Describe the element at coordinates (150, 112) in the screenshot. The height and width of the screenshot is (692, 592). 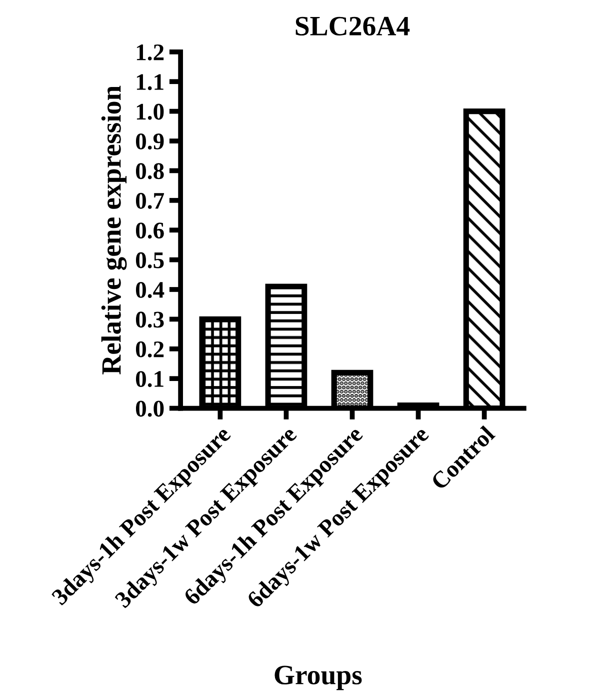
I see `y-tick-label: 1.0` at that location.